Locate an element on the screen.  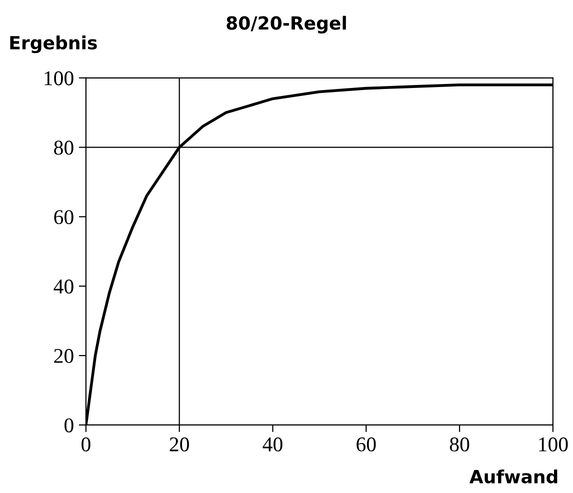
y-tick-label: 20 is located at coordinates (64, 355).